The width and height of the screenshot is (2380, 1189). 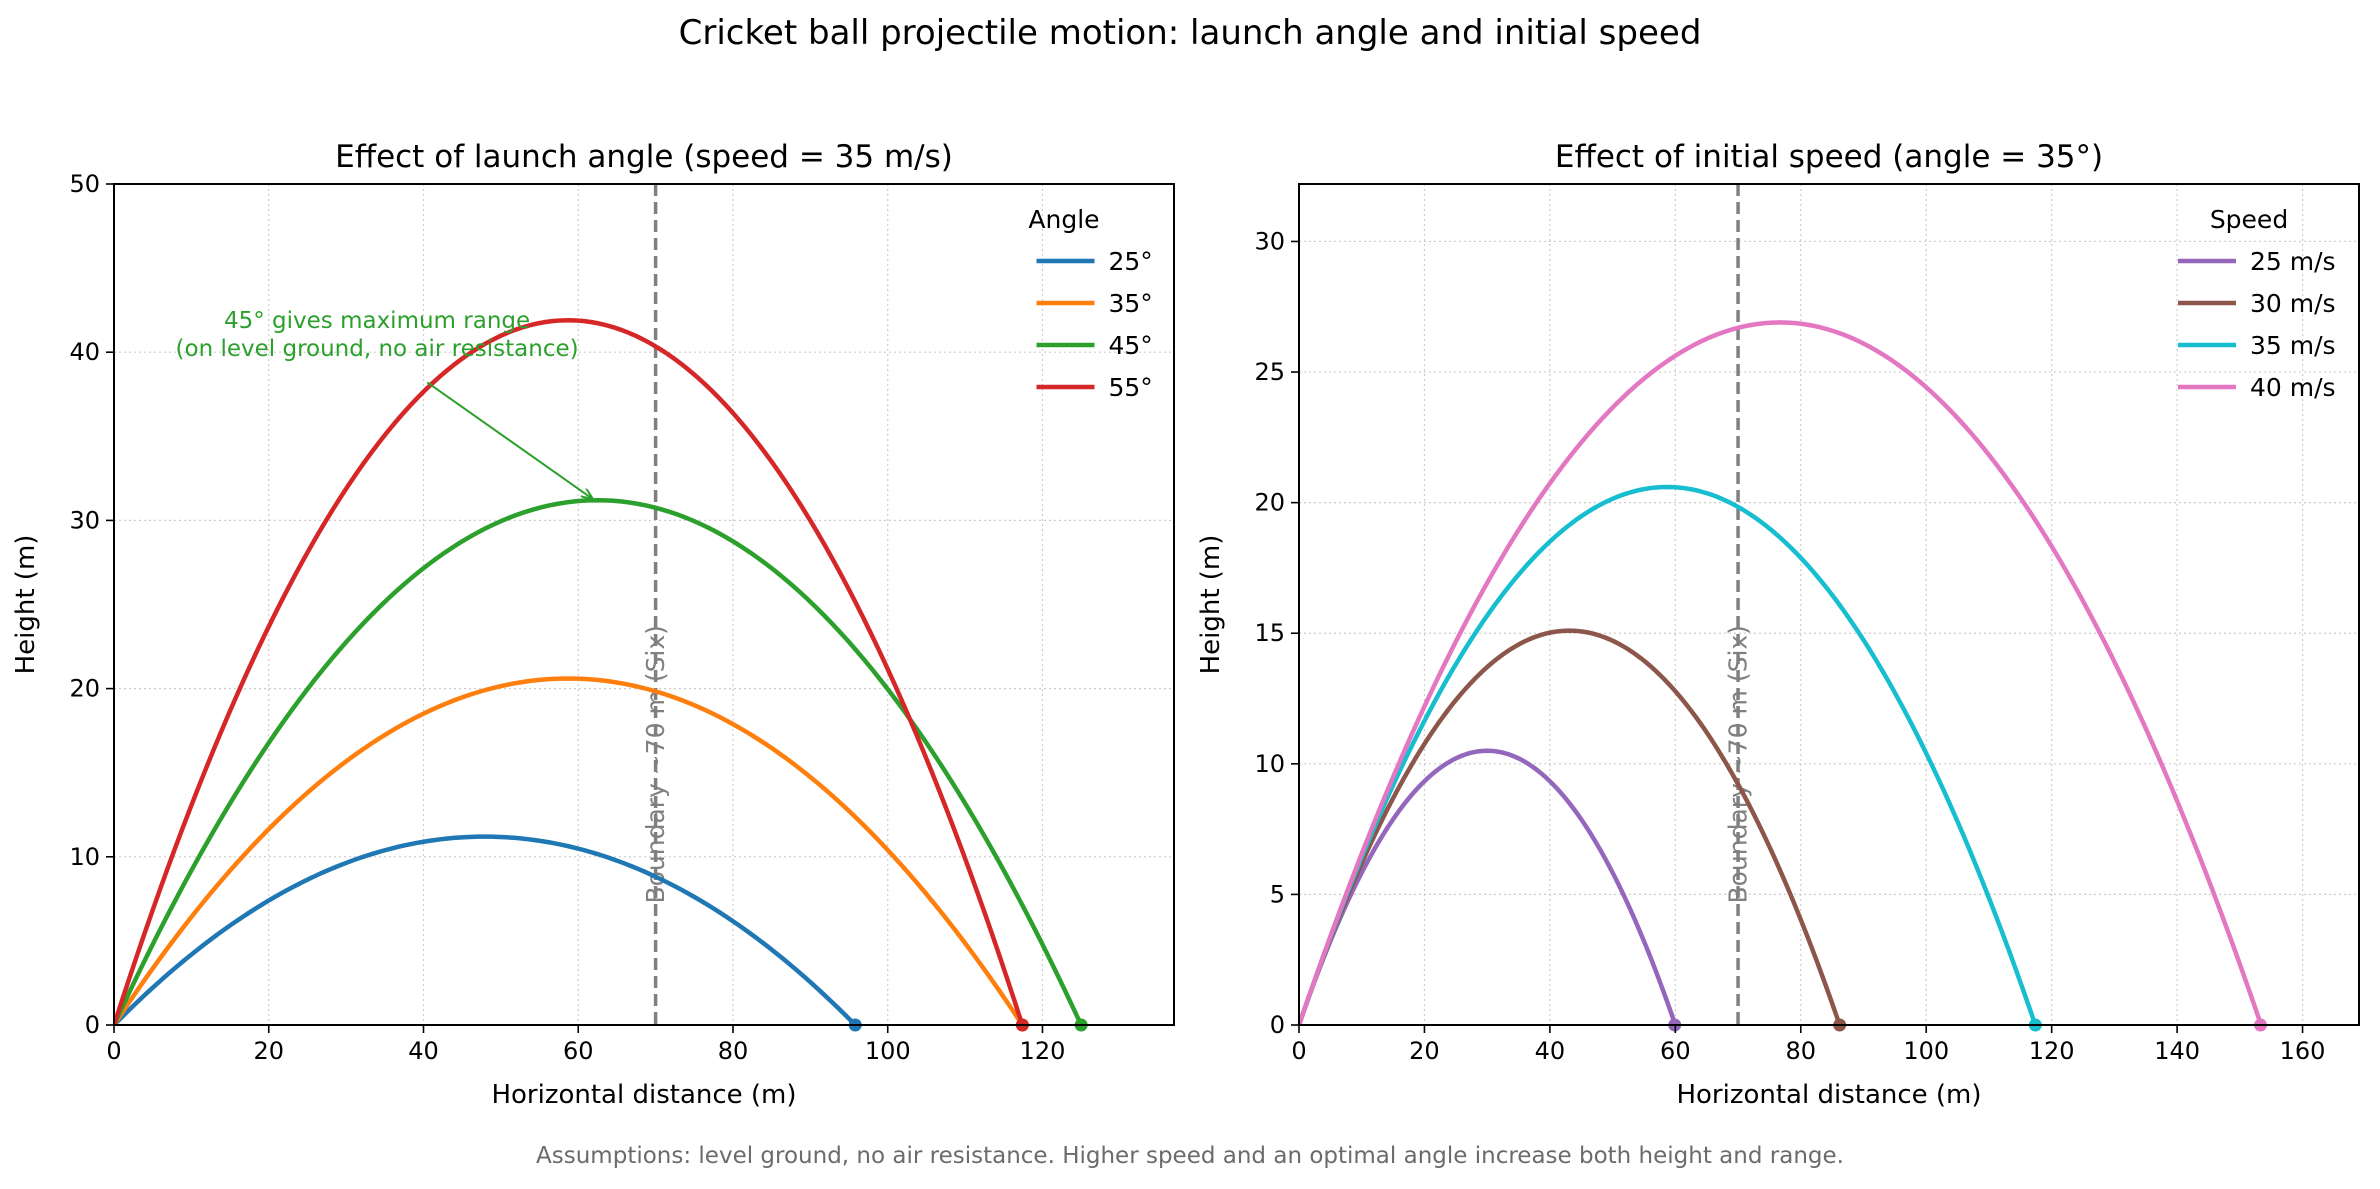 What do you see at coordinates (655, 764) in the screenshot?
I see `boundary-label: Boundary ~70 m (Six)` at bounding box center [655, 764].